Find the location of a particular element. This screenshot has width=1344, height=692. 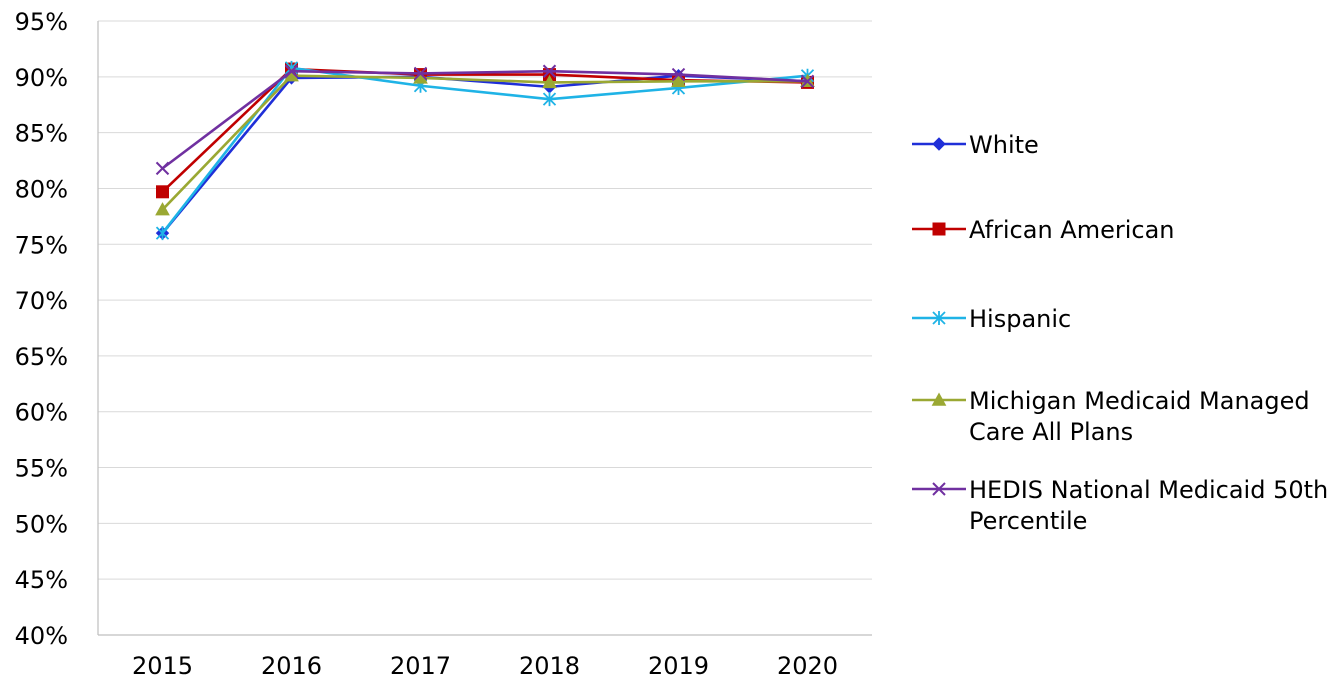

legend-label: HEDIS National Medicaid 50th Percentile is located at coordinates (1148, 505).